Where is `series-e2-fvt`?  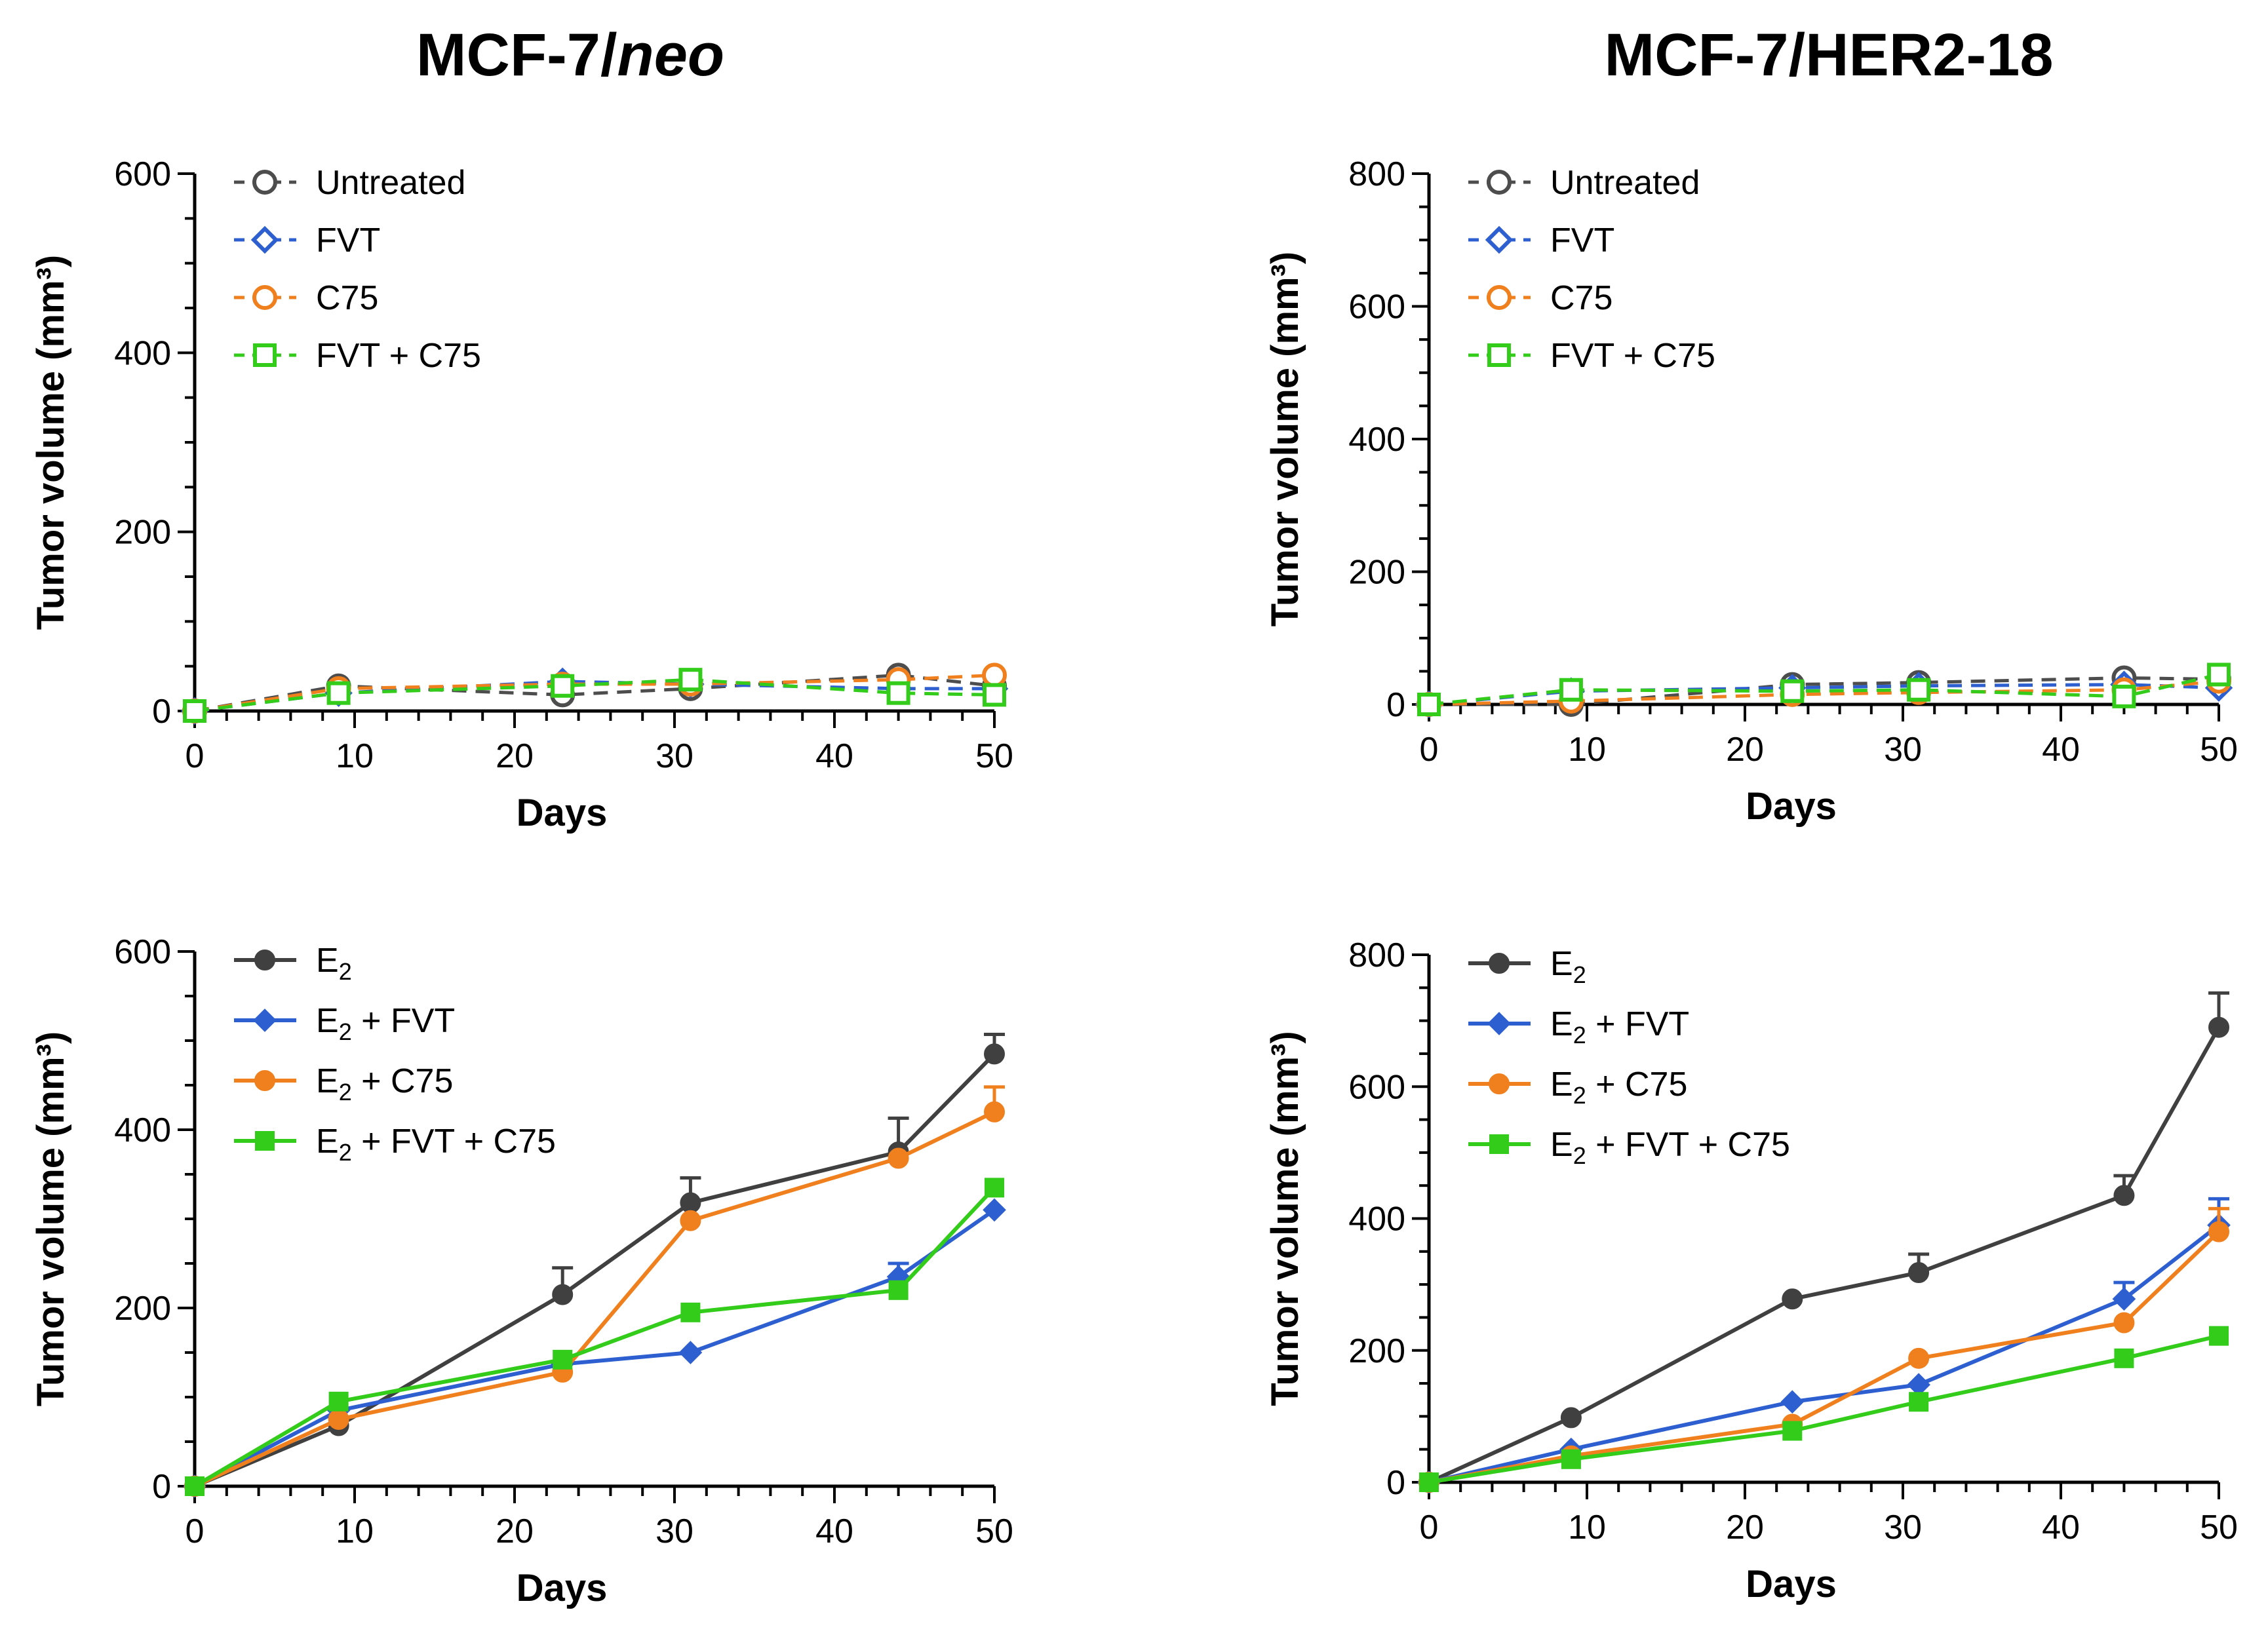 series-e2-fvt is located at coordinates (1824, 1345).